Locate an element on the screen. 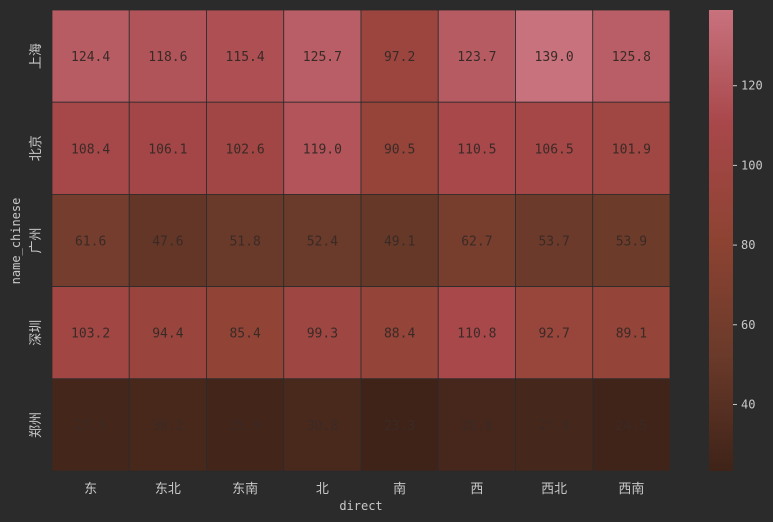  cell-value-label: 139.0 is located at coordinates (554, 57).